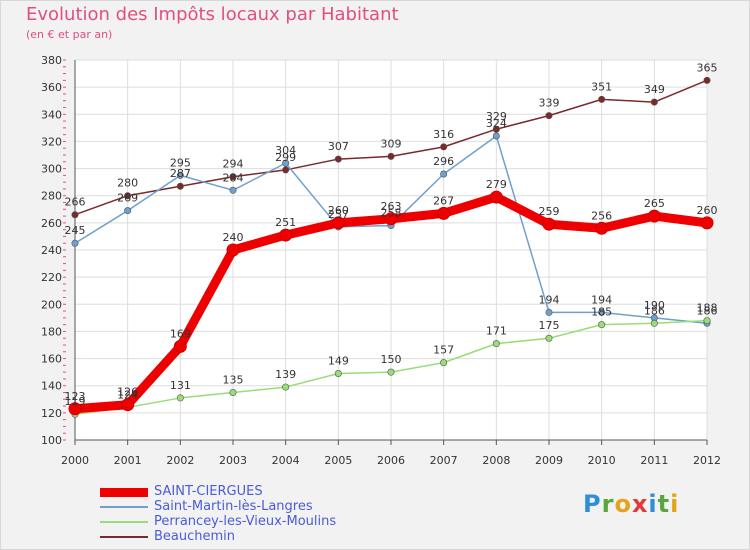 This screenshot has height=550, width=750. I want to click on chart-subtitle: (en € et par an), so click(69, 34).